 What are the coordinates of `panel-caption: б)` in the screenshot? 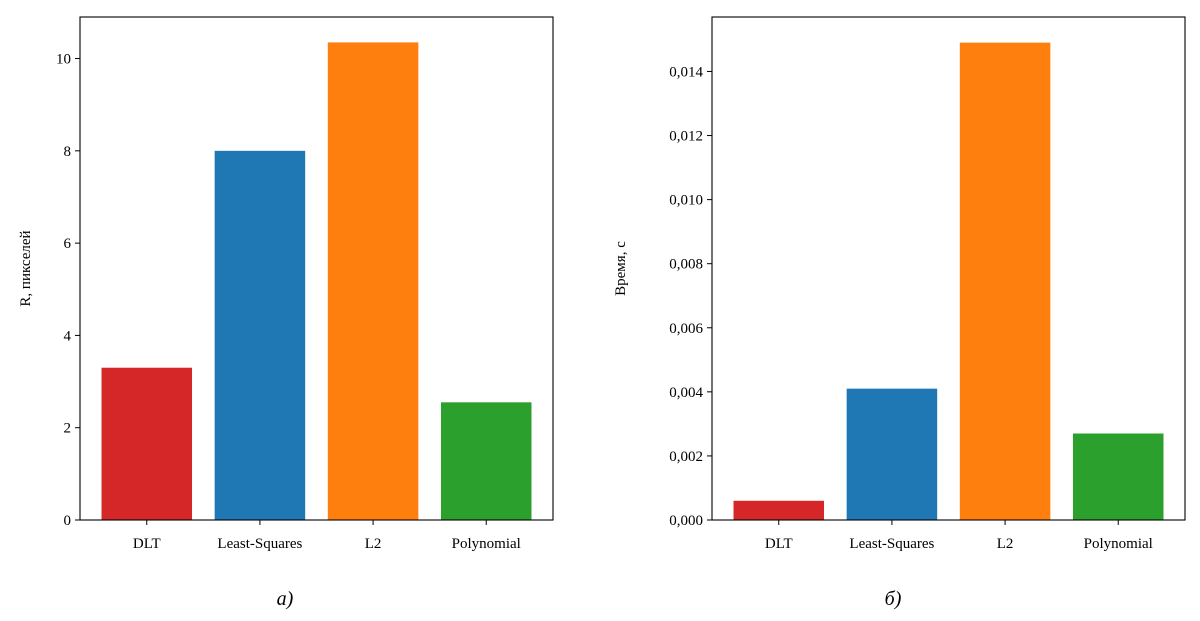 It's located at (893, 599).